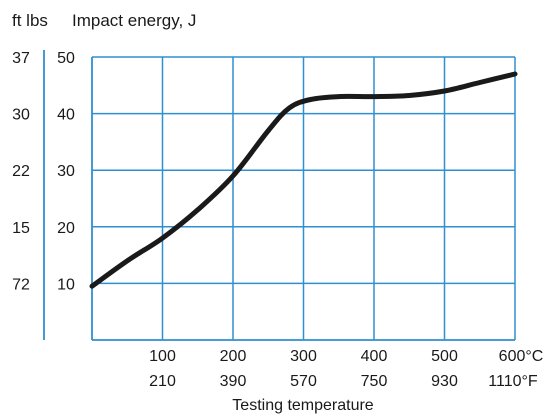  Describe the element at coordinates (66, 171) in the screenshot. I see `y-tick-label: 30` at that location.